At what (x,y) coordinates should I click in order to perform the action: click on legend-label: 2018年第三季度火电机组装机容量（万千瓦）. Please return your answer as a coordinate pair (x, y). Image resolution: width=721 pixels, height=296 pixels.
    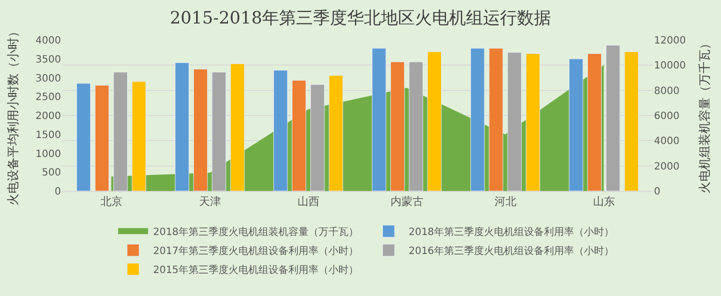
    Looking at the image, I should click on (256, 232).